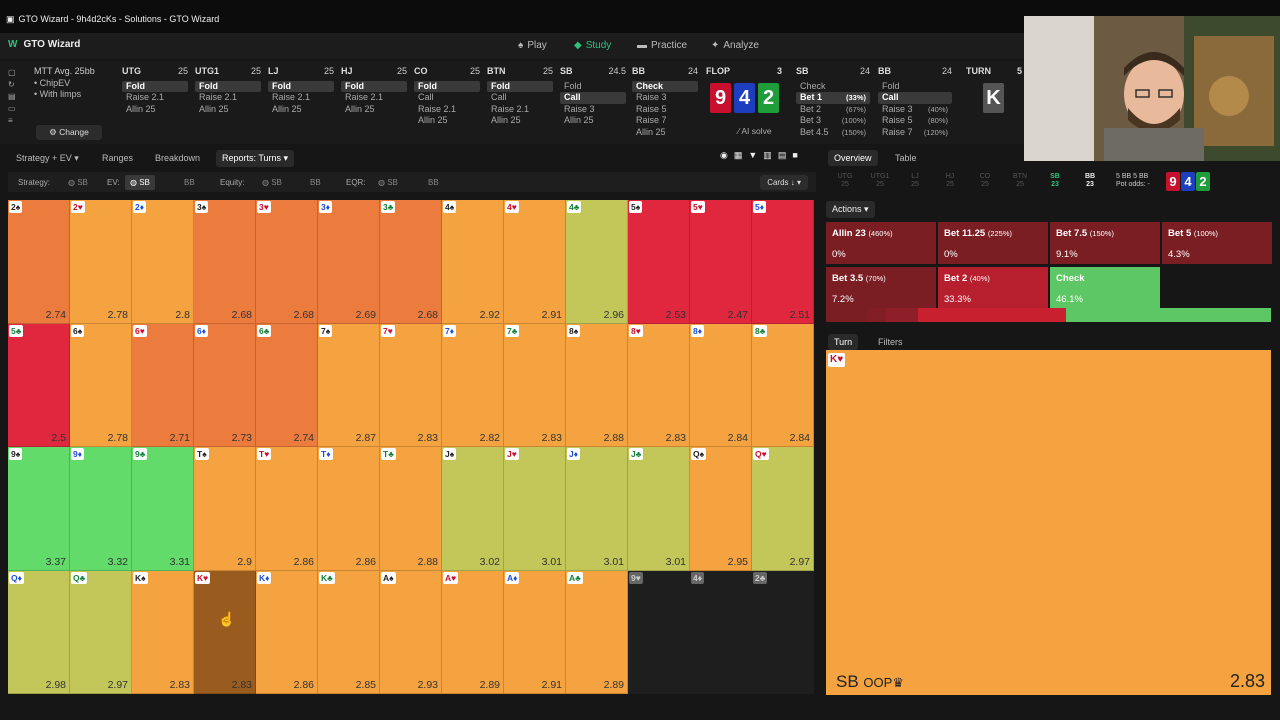 The width and height of the screenshot is (1280, 720). I want to click on grid-icon: ▦, so click(741, 155).